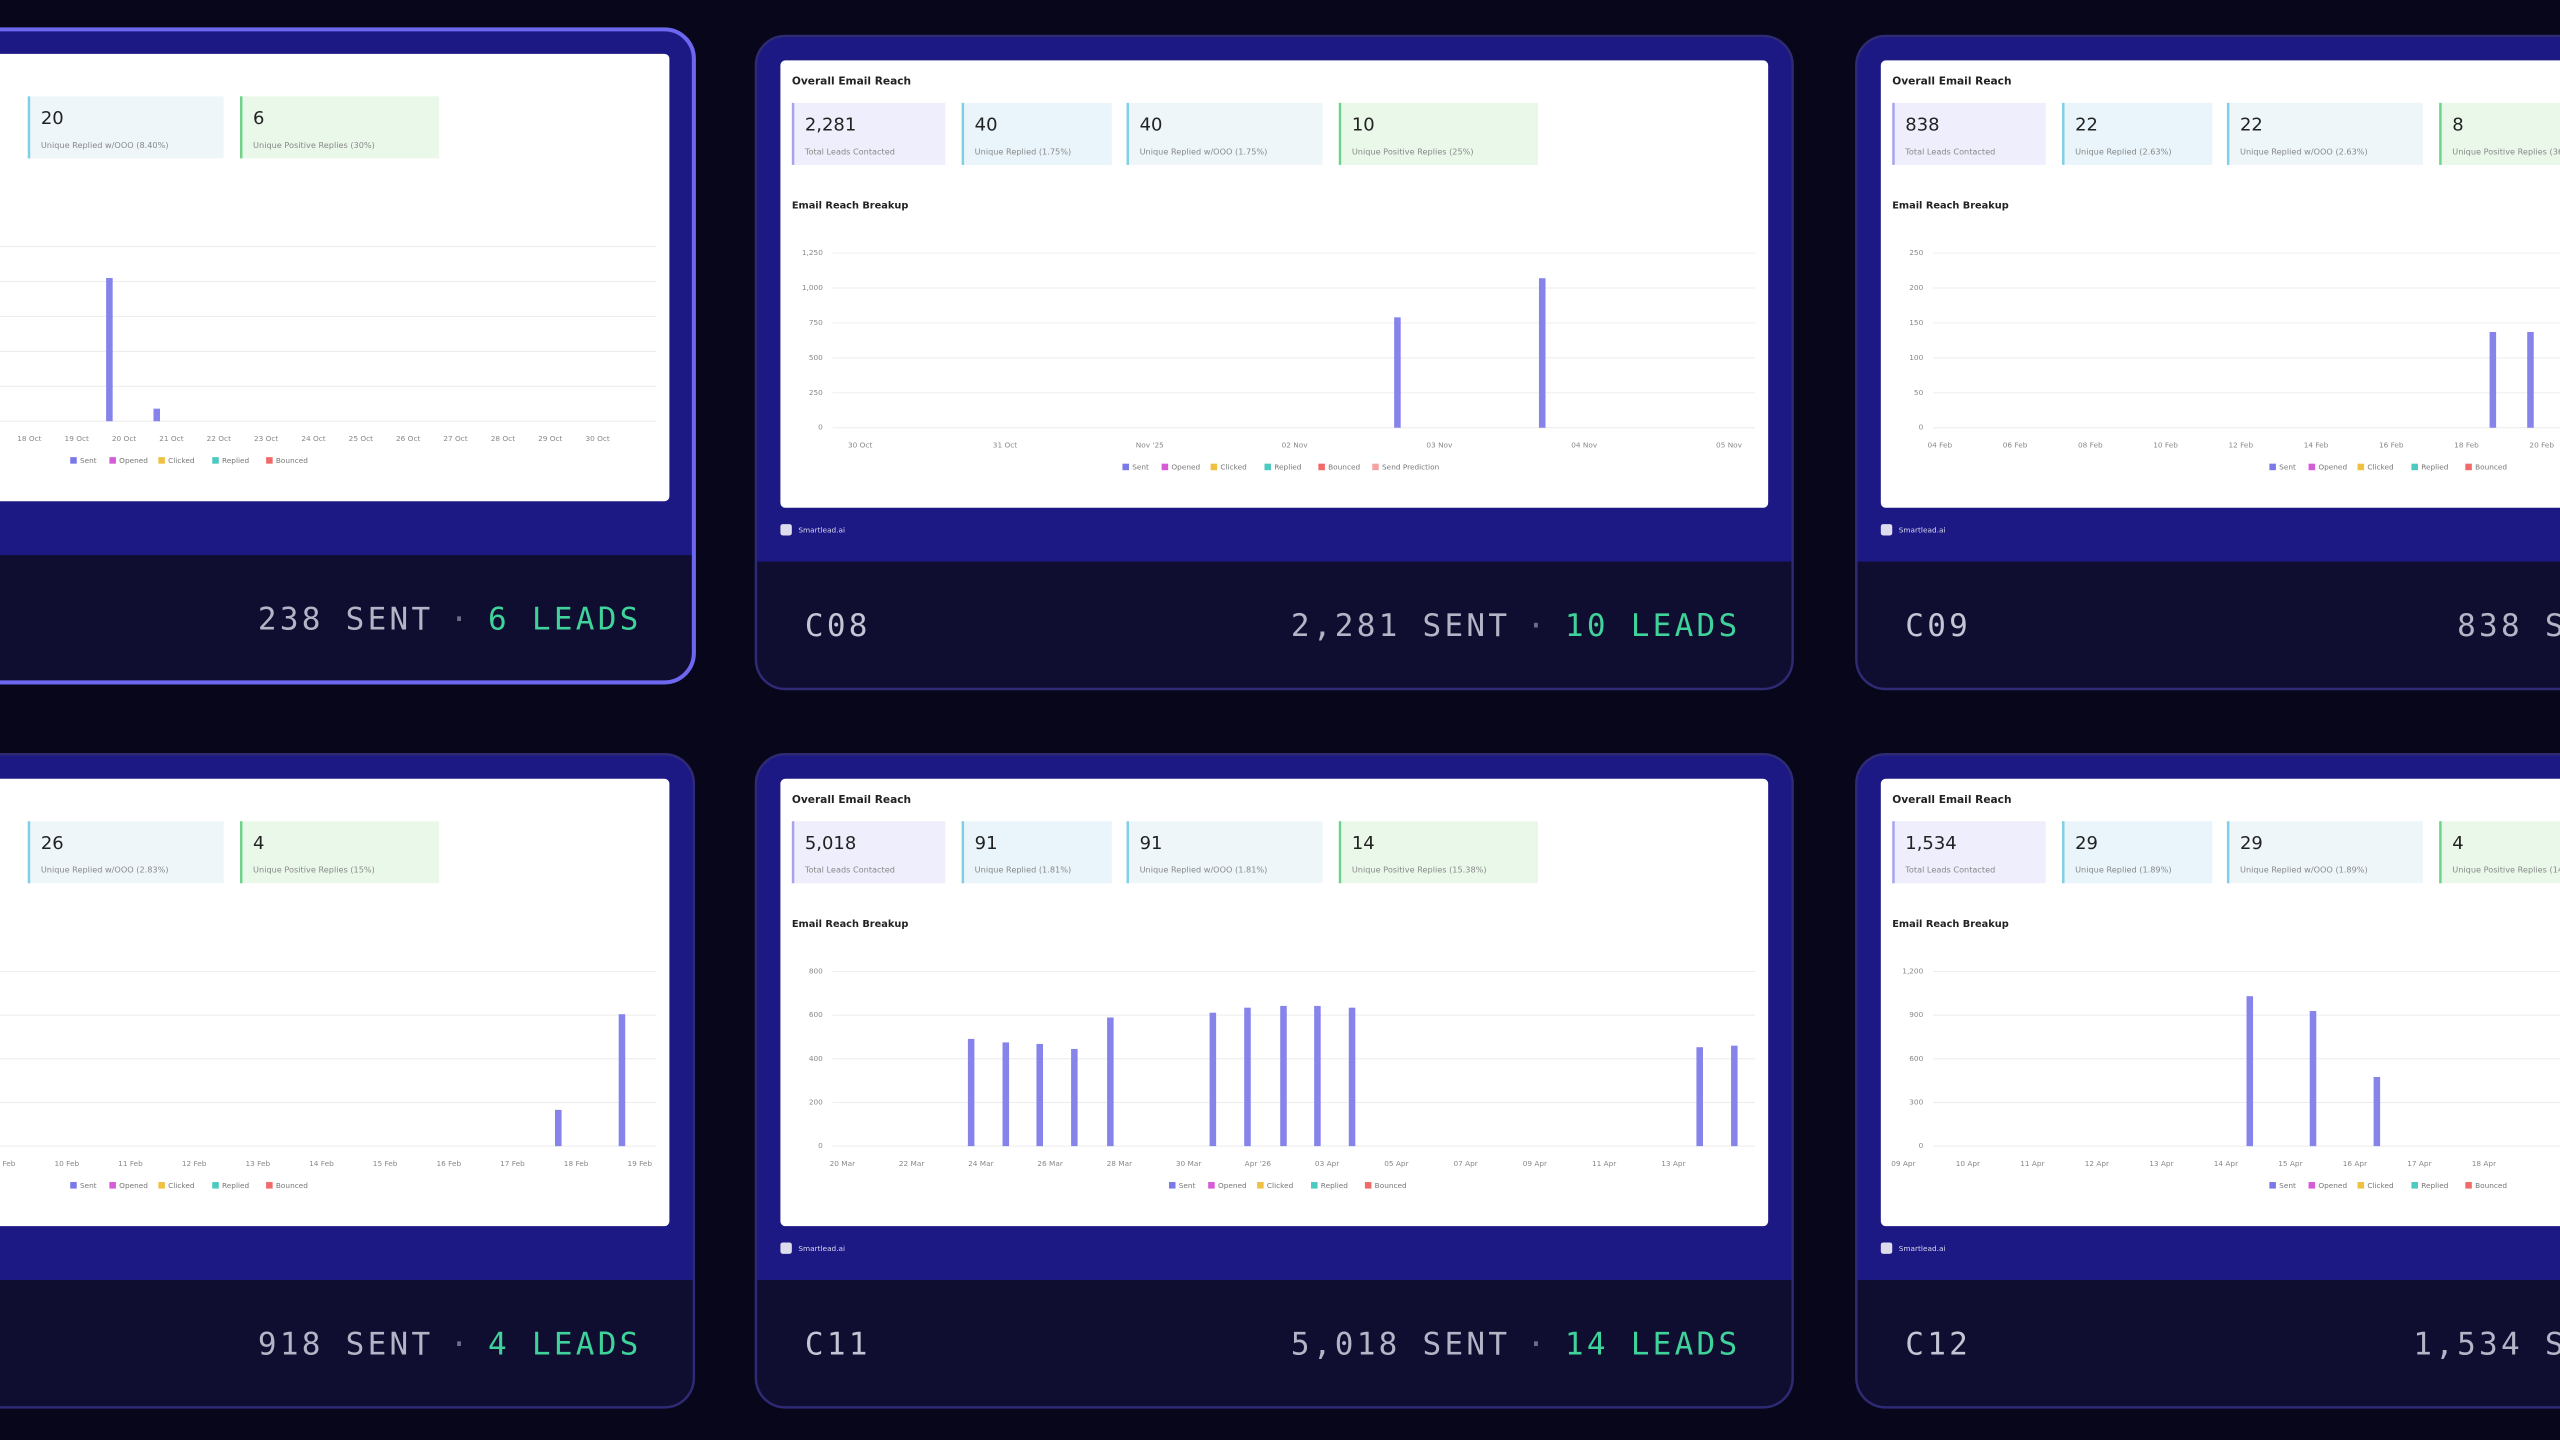  What do you see at coordinates (2457, 125) in the screenshot?
I see `stat-value: 8` at bounding box center [2457, 125].